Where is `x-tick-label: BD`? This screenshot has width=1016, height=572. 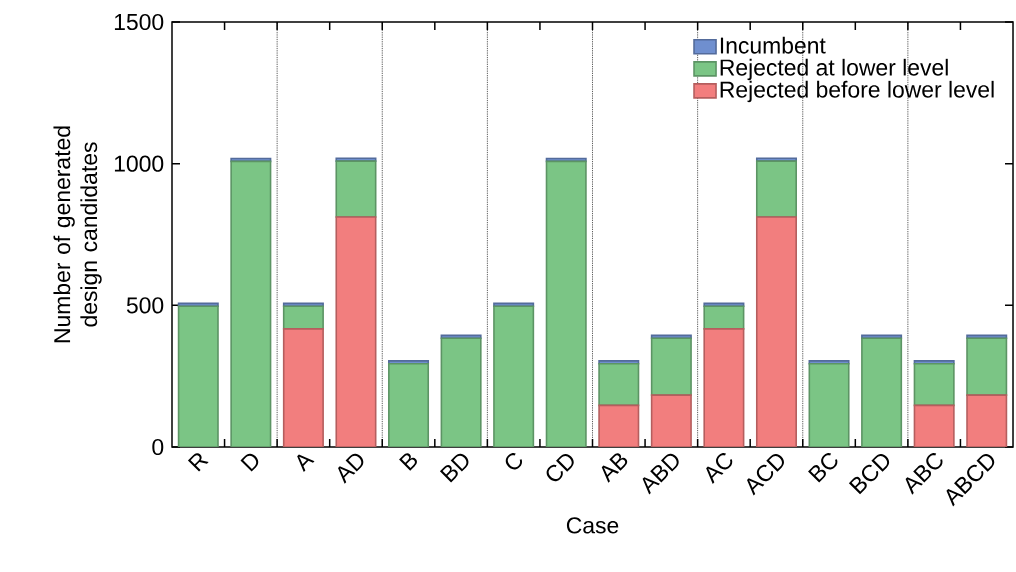 x-tick-label: BD is located at coordinates (454, 468).